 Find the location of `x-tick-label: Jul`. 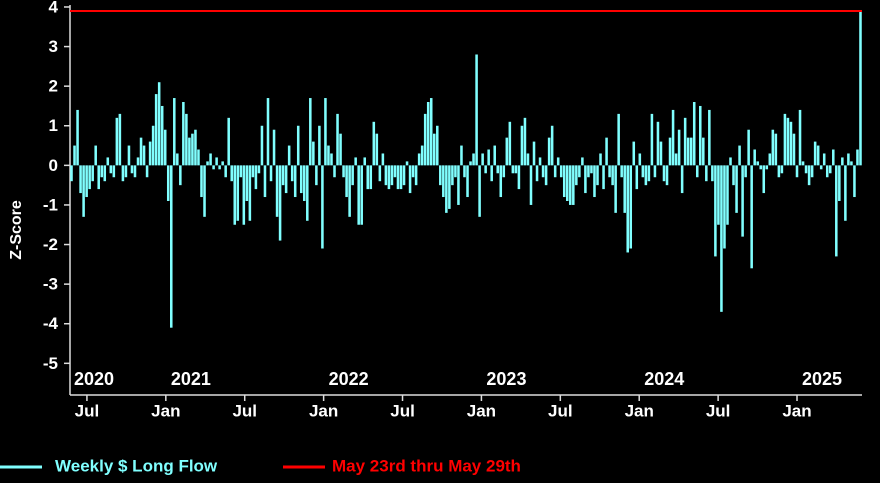

x-tick-label: Jul is located at coordinates (244, 410).